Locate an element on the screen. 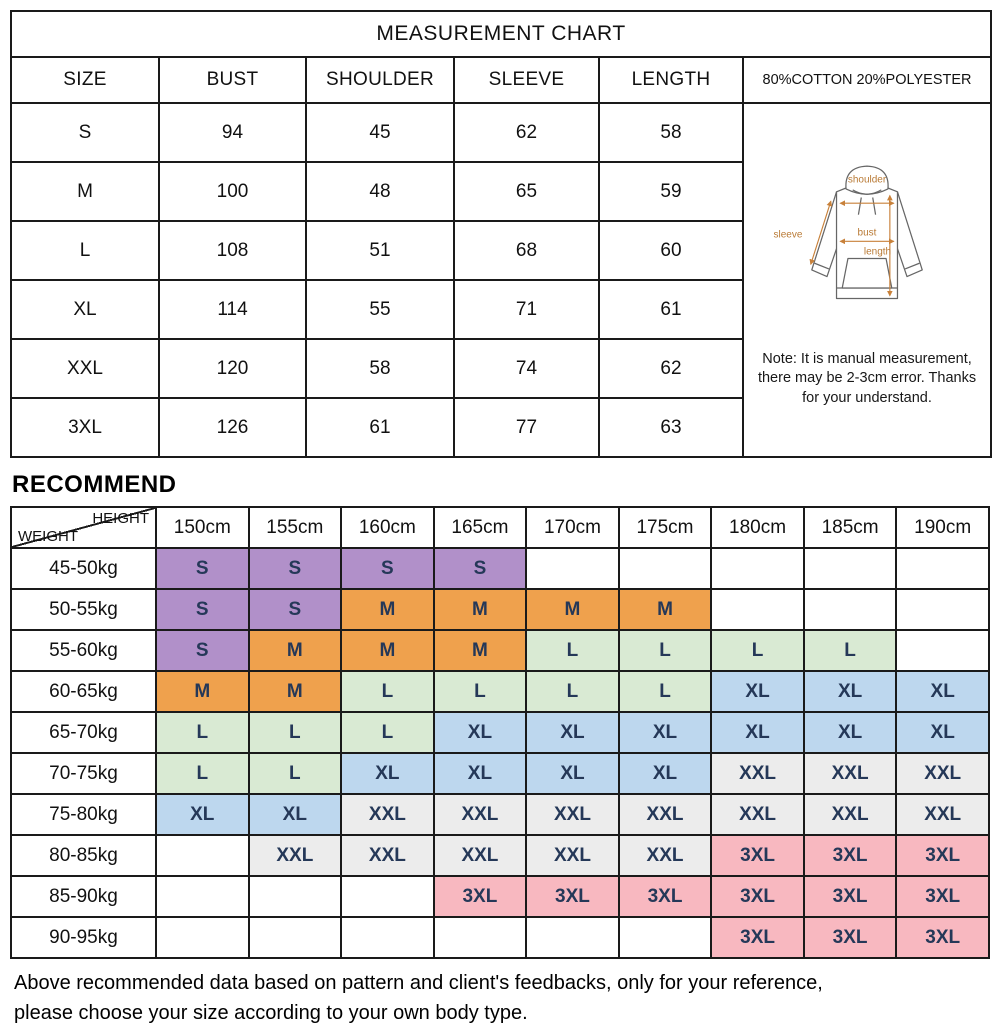 The image size is (1000, 1028). height-column: 185cm is located at coordinates (850, 527).